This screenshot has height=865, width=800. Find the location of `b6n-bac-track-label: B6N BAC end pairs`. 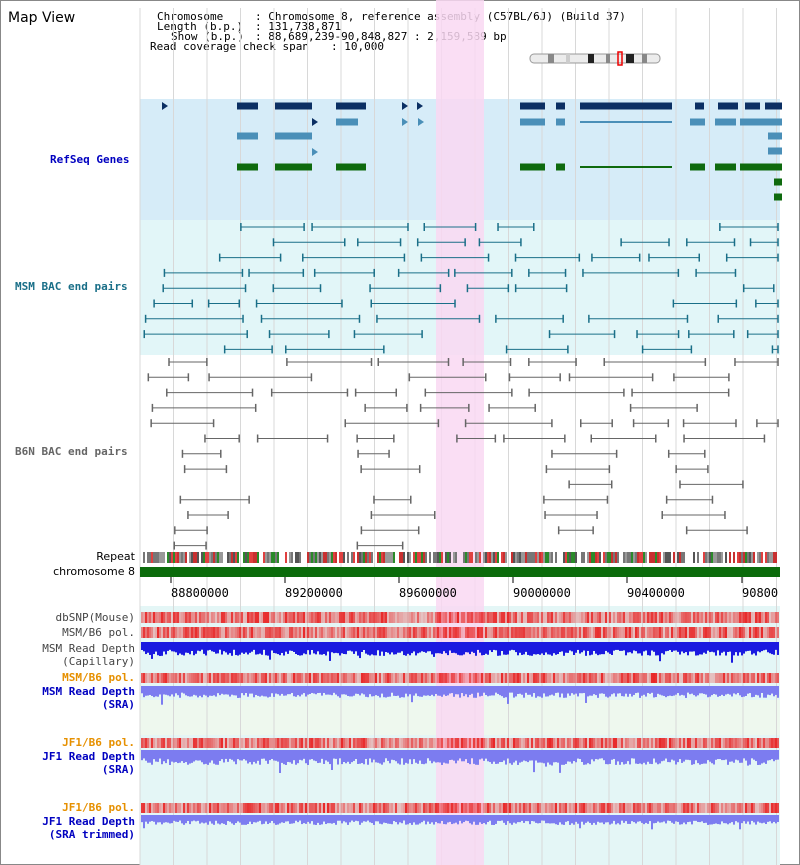

b6n-bac-track-label: B6N BAC end pairs is located at coordinates (71, 451).